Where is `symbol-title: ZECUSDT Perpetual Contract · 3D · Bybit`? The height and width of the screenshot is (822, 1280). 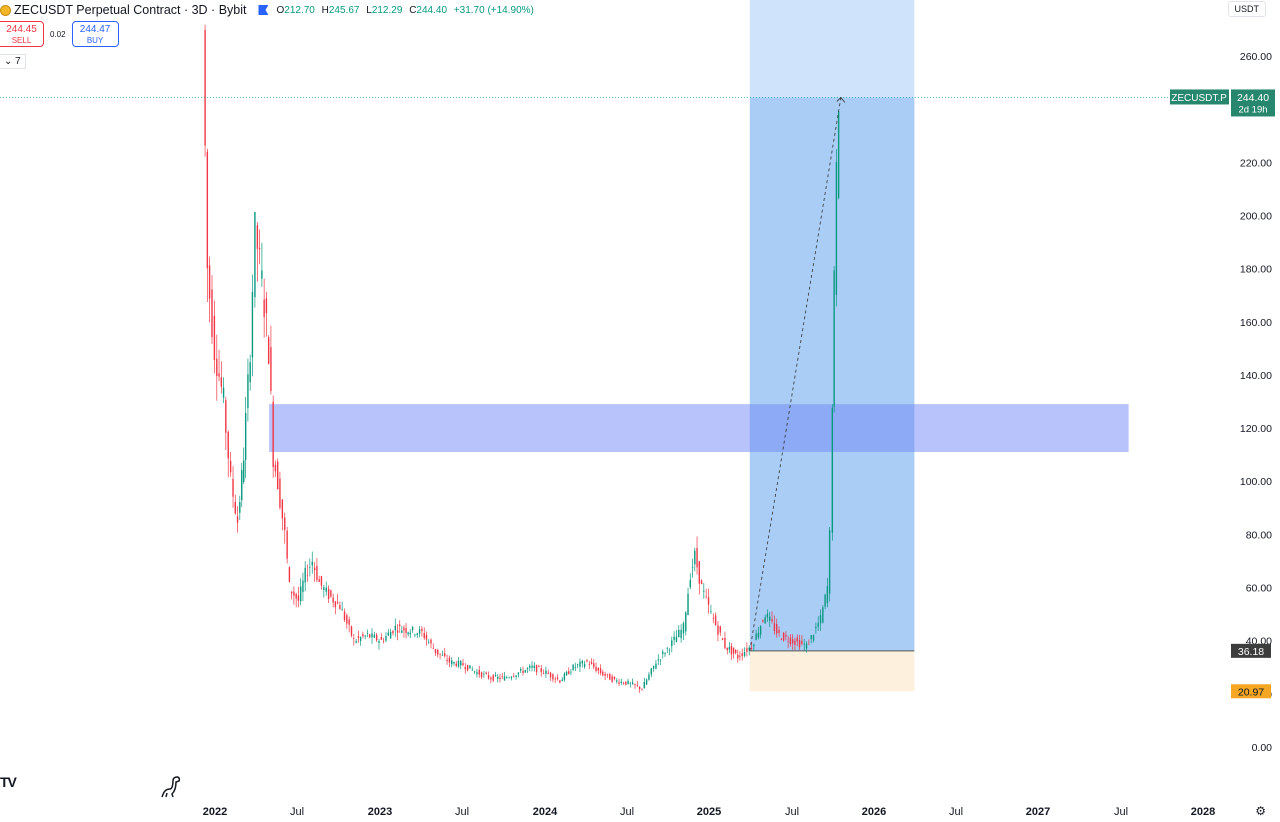
symbol-title: ZECUSDT Perpetual Contract · 3D · Bybit is located at coordinates (130, 10).